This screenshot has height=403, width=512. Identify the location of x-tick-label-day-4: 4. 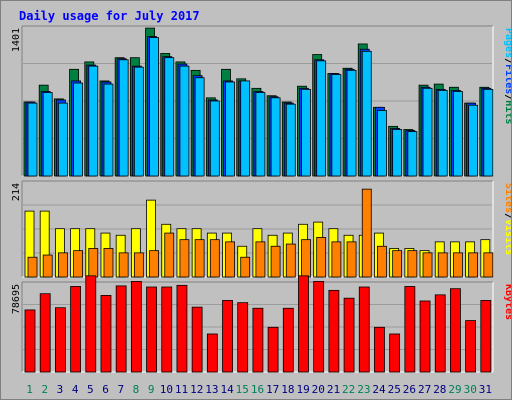
(75, 389).